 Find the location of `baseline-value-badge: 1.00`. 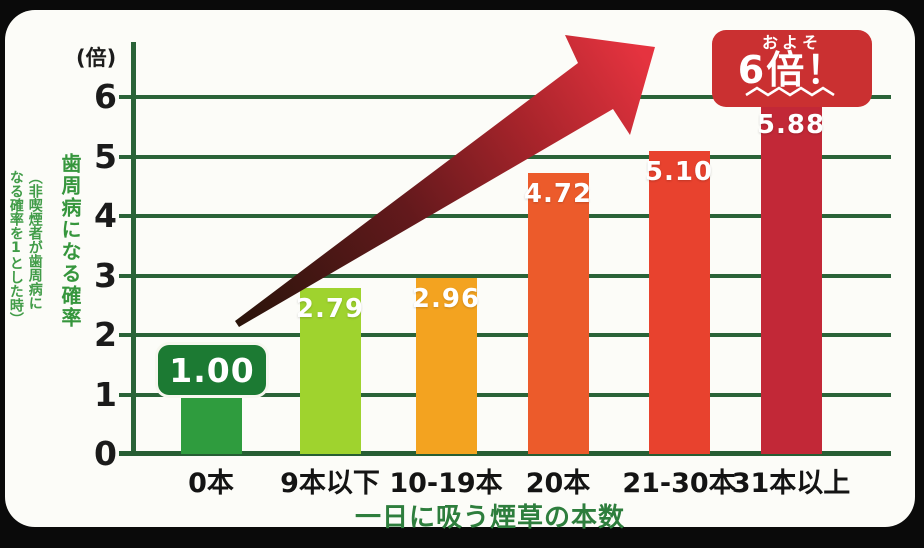

baseline-value-badge: 1.00 is located at coordinates (212, 370).